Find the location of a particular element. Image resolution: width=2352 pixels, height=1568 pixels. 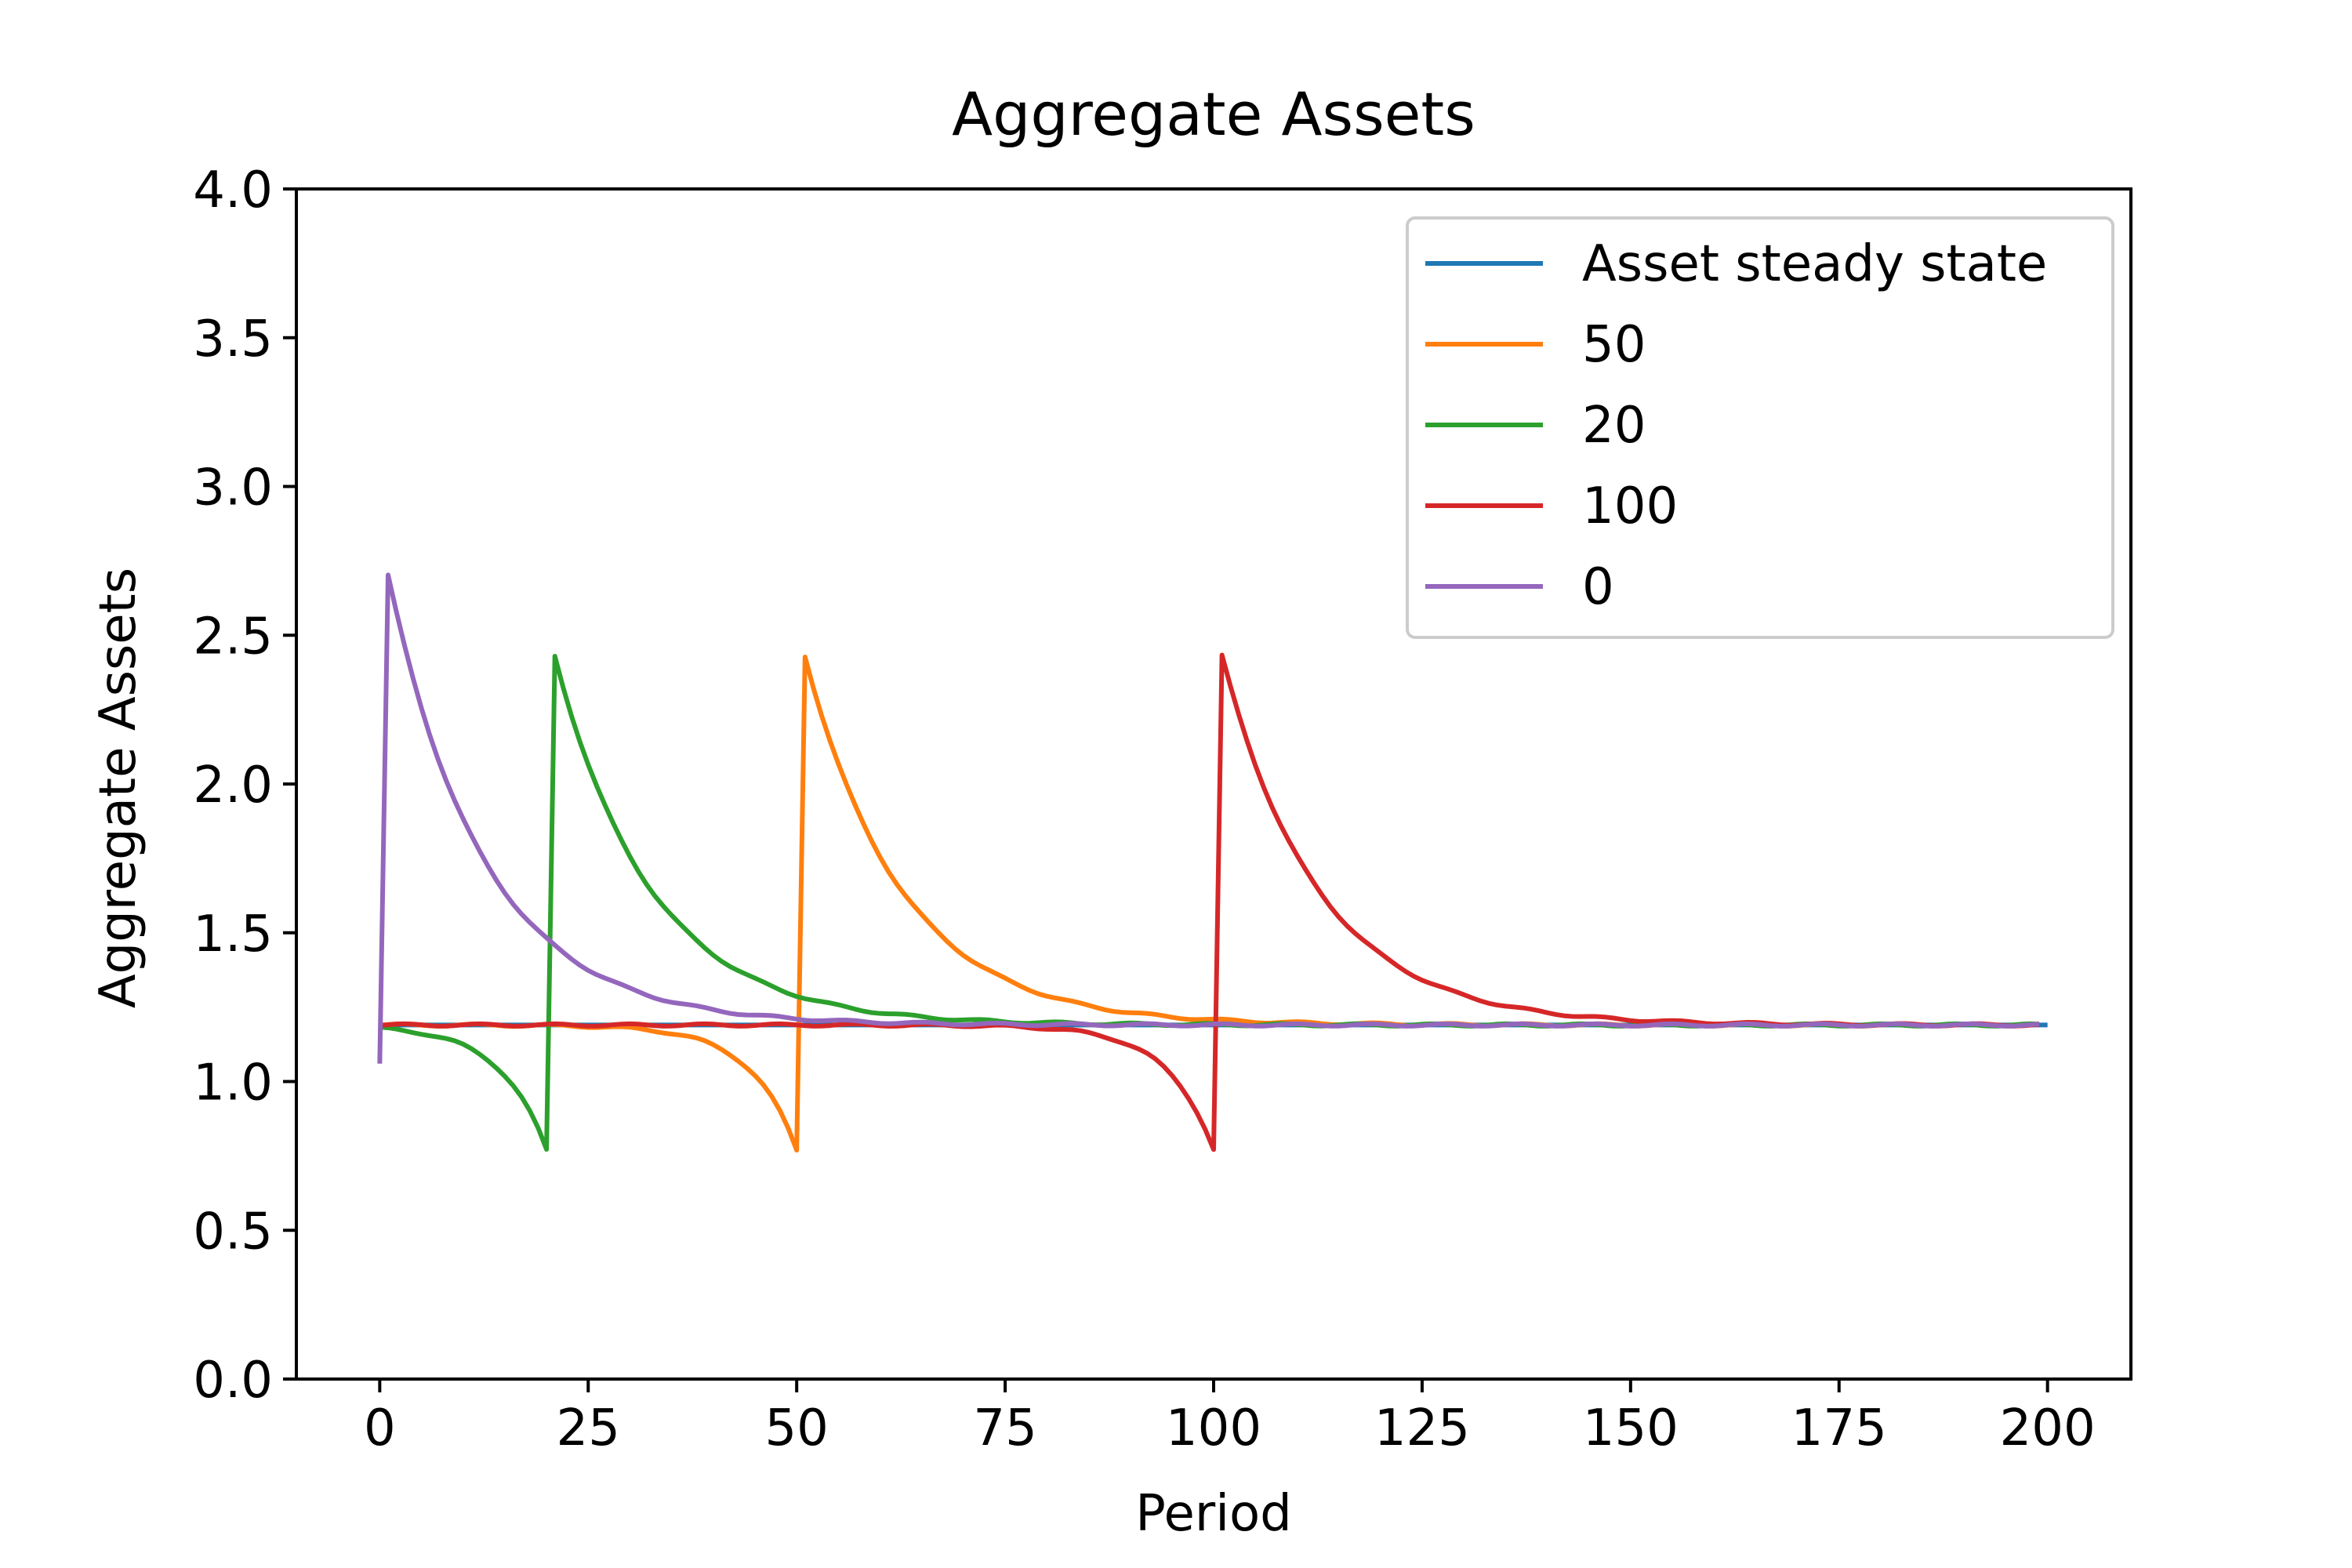

x-axis-label: Period is located at coordinates (1213, 1514).